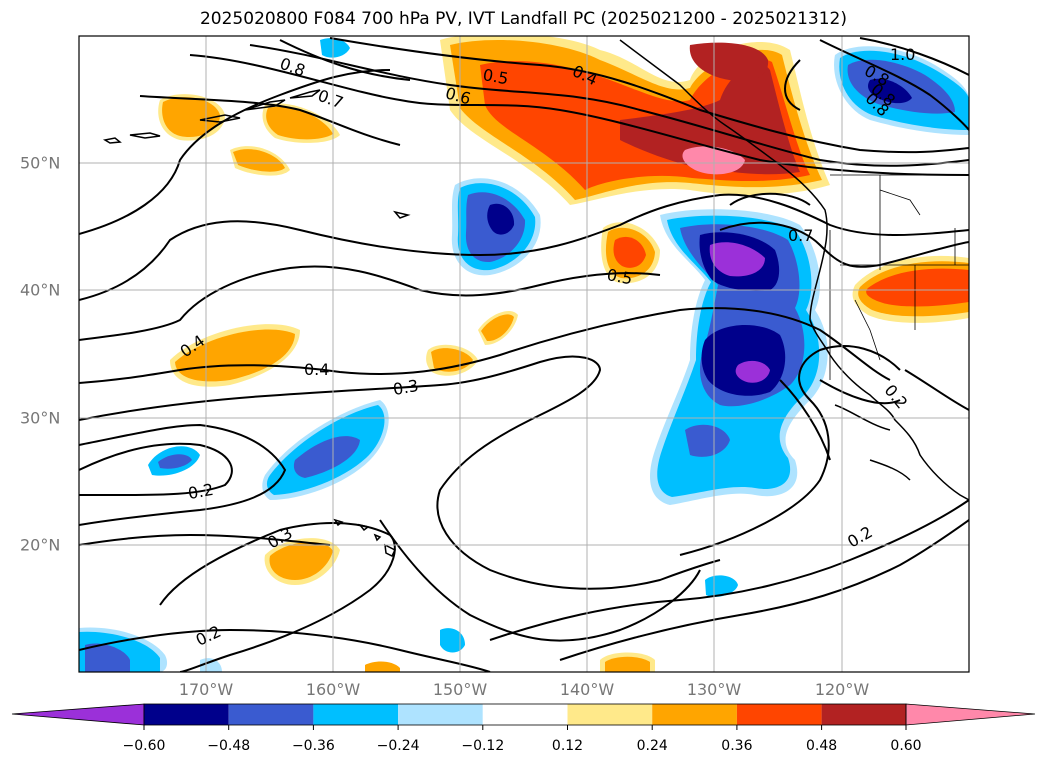 This screenshot has height=765, width=1047. I want to click on latitude-label: 20°N, so click(40, 545).